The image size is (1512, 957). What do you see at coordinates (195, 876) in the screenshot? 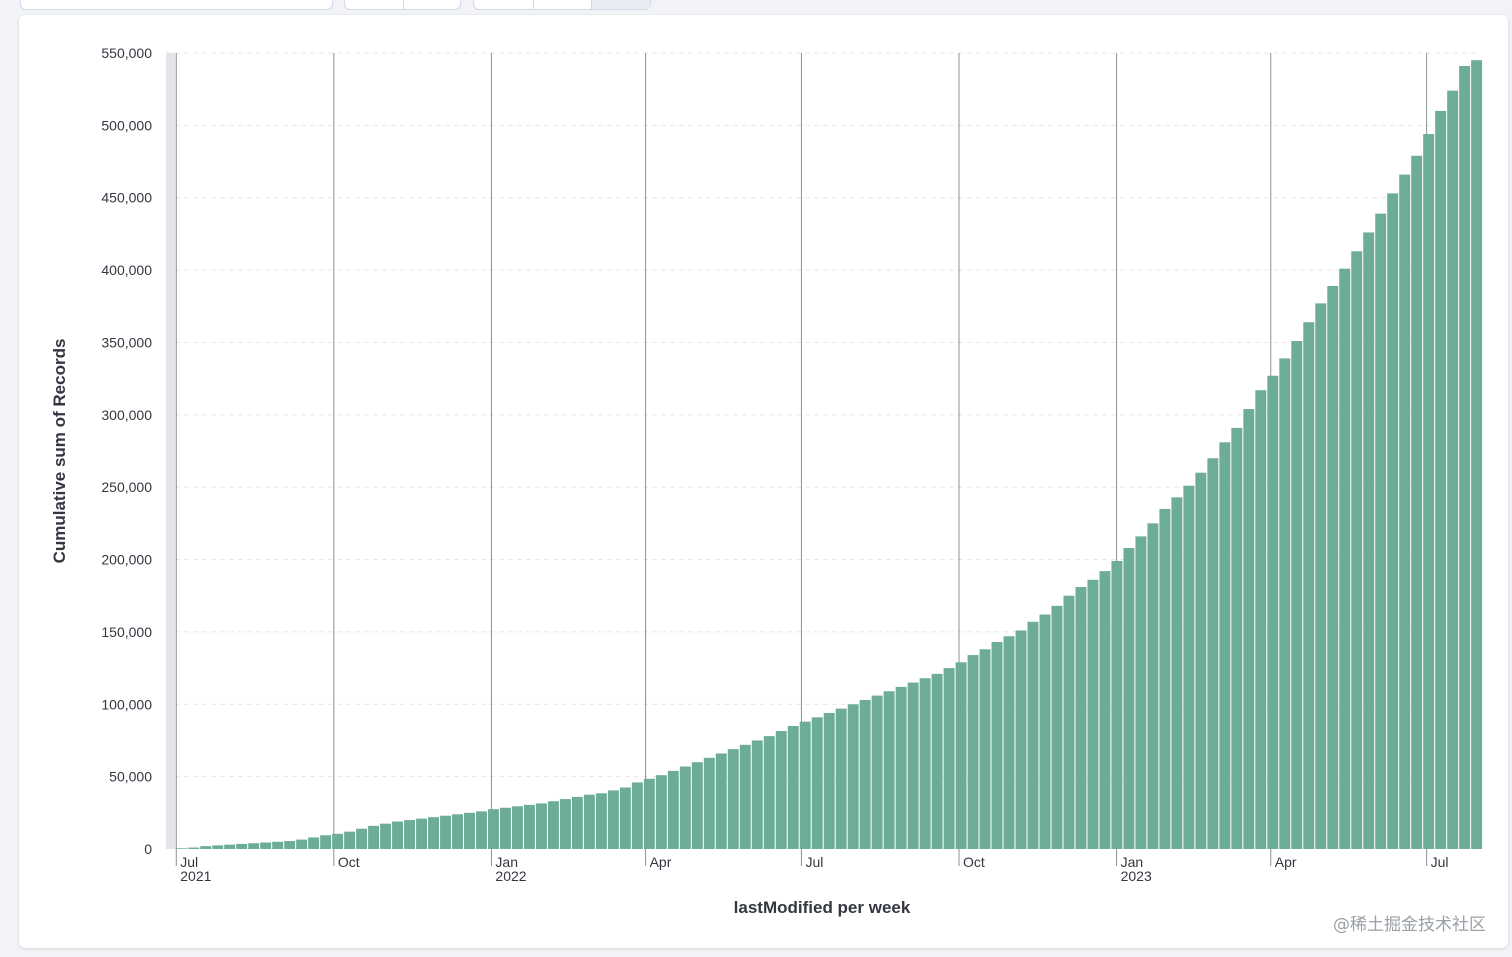
I see `x-tick-year-label: 2021` at bounding box center [195, 876].